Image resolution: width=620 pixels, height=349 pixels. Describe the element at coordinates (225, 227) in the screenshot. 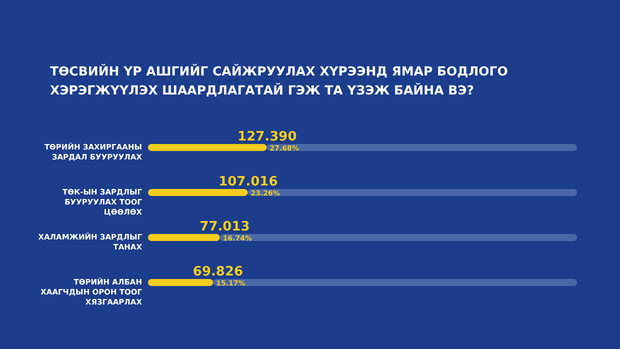

I see `annotation: 77.013` at that location.